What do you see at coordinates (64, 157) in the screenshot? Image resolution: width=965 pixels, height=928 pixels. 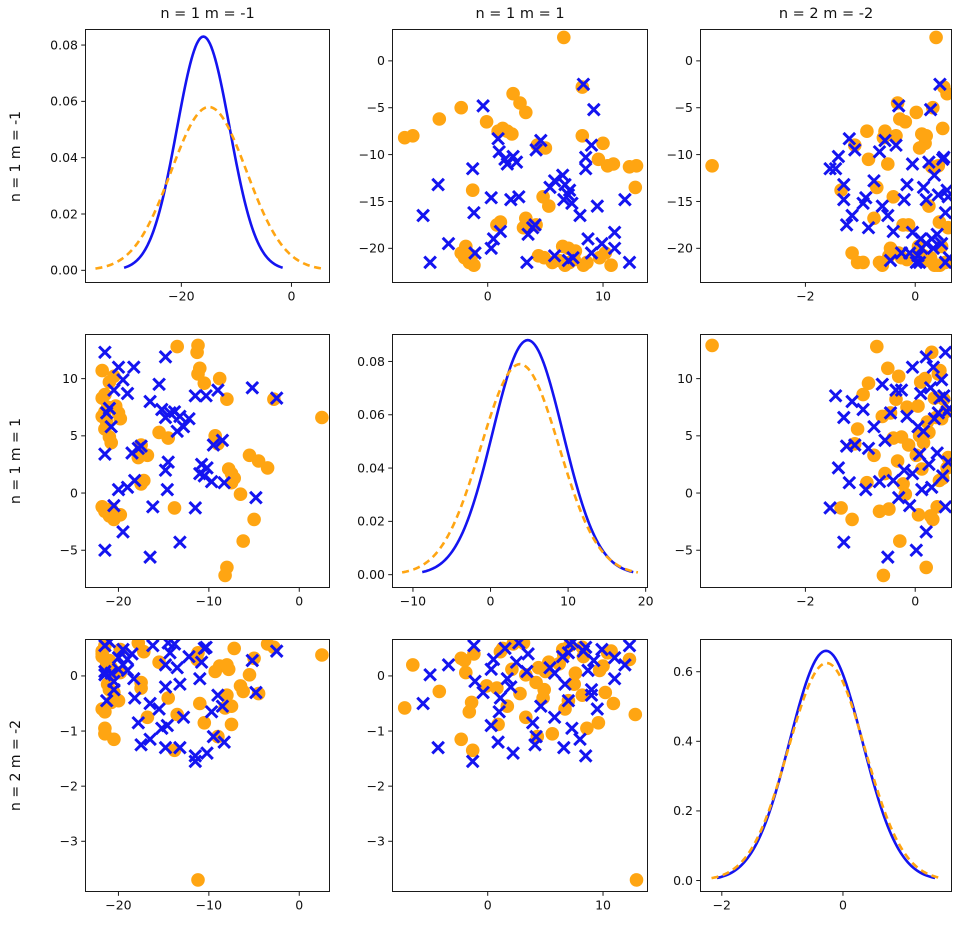 I see `y-tick-label: 0.04` at bounding box center [64, 157].